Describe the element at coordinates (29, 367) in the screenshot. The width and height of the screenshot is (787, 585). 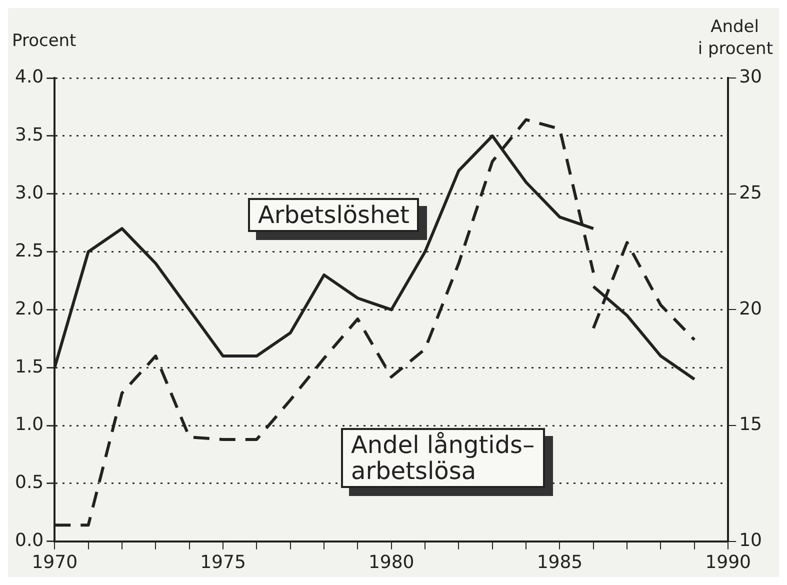
I see `y-tick-label: 1.5` at that location.